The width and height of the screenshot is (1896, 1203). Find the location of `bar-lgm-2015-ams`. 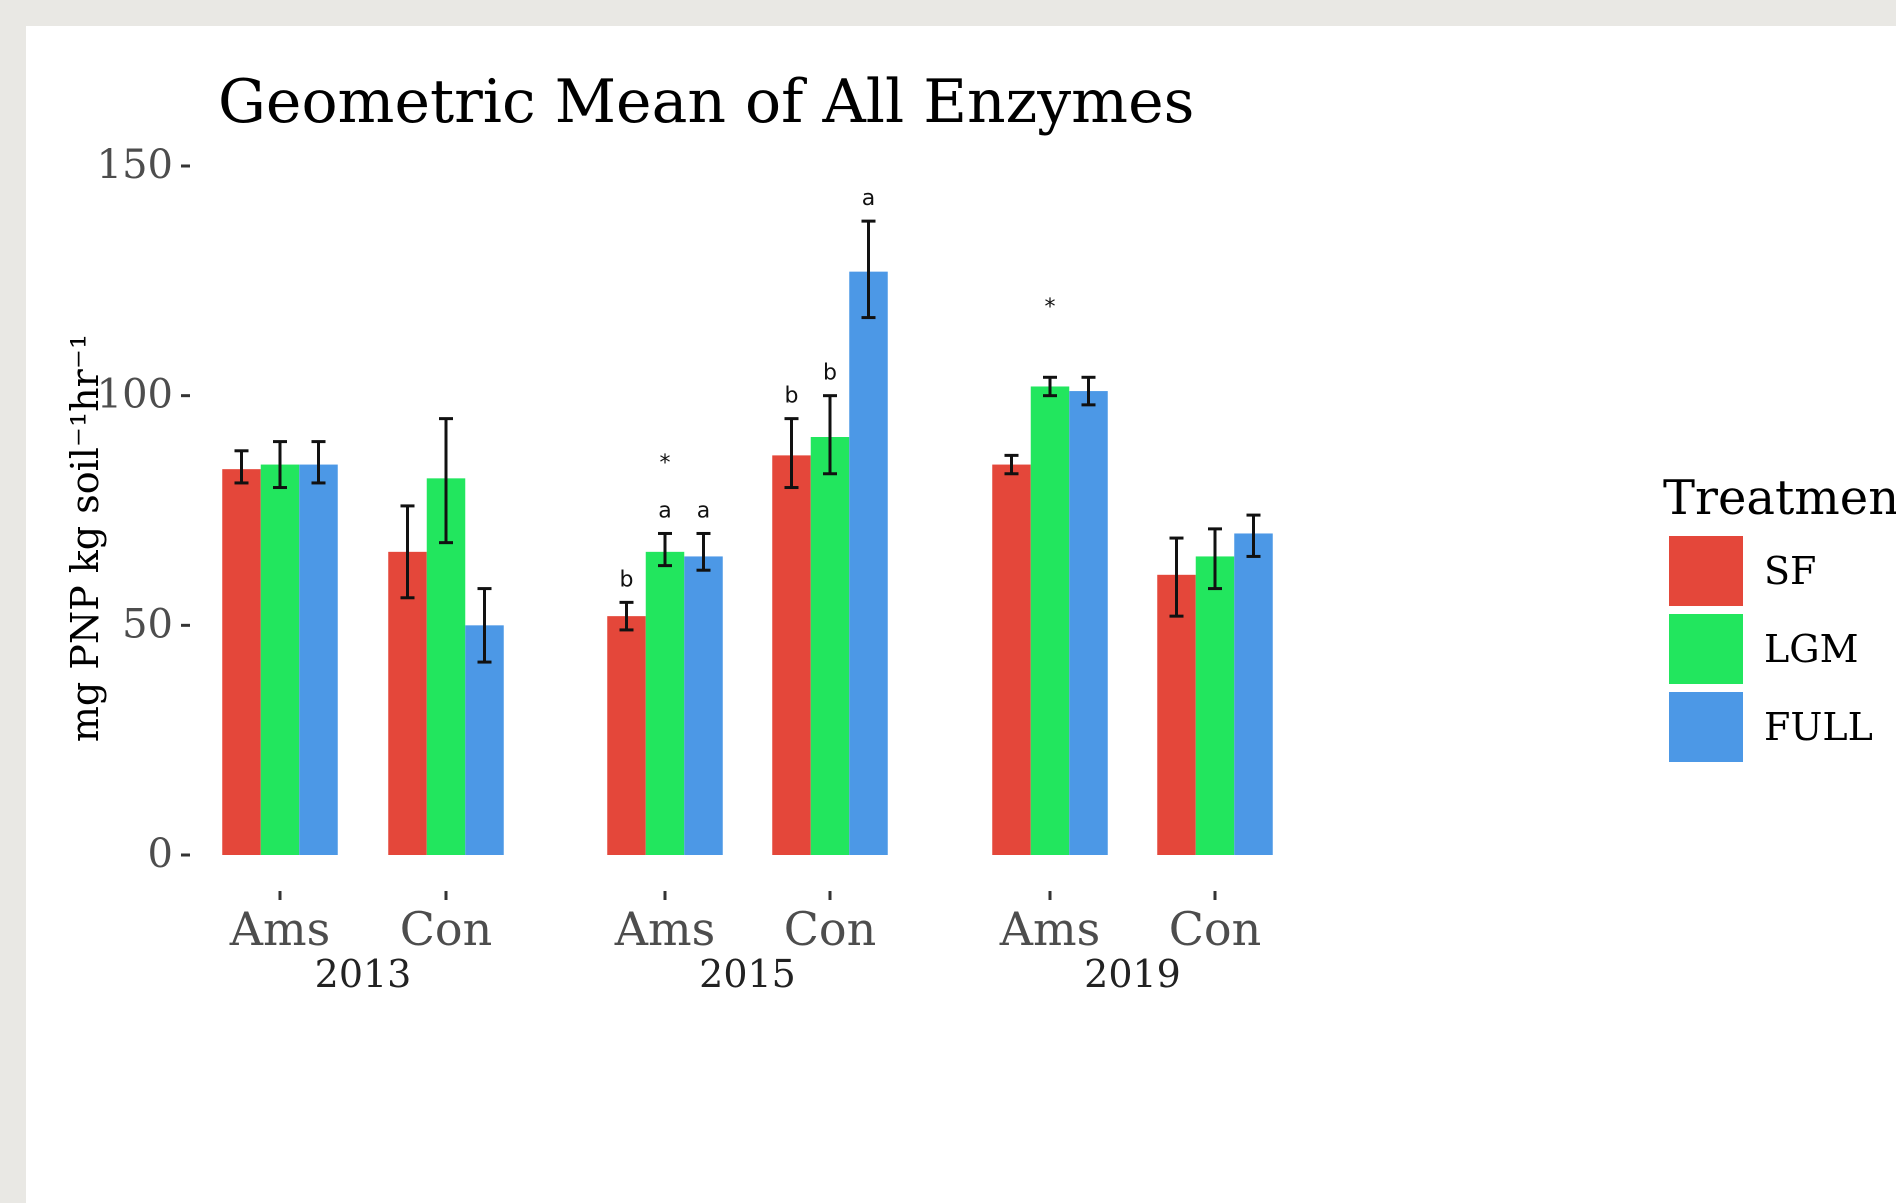

bar-lgm-2015-ams is located at coordinates (665, 703).